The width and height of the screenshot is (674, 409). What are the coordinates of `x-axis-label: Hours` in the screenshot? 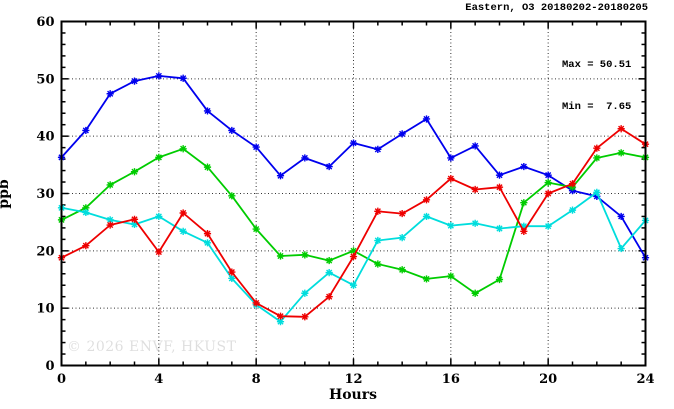 It's located at (352, 395).